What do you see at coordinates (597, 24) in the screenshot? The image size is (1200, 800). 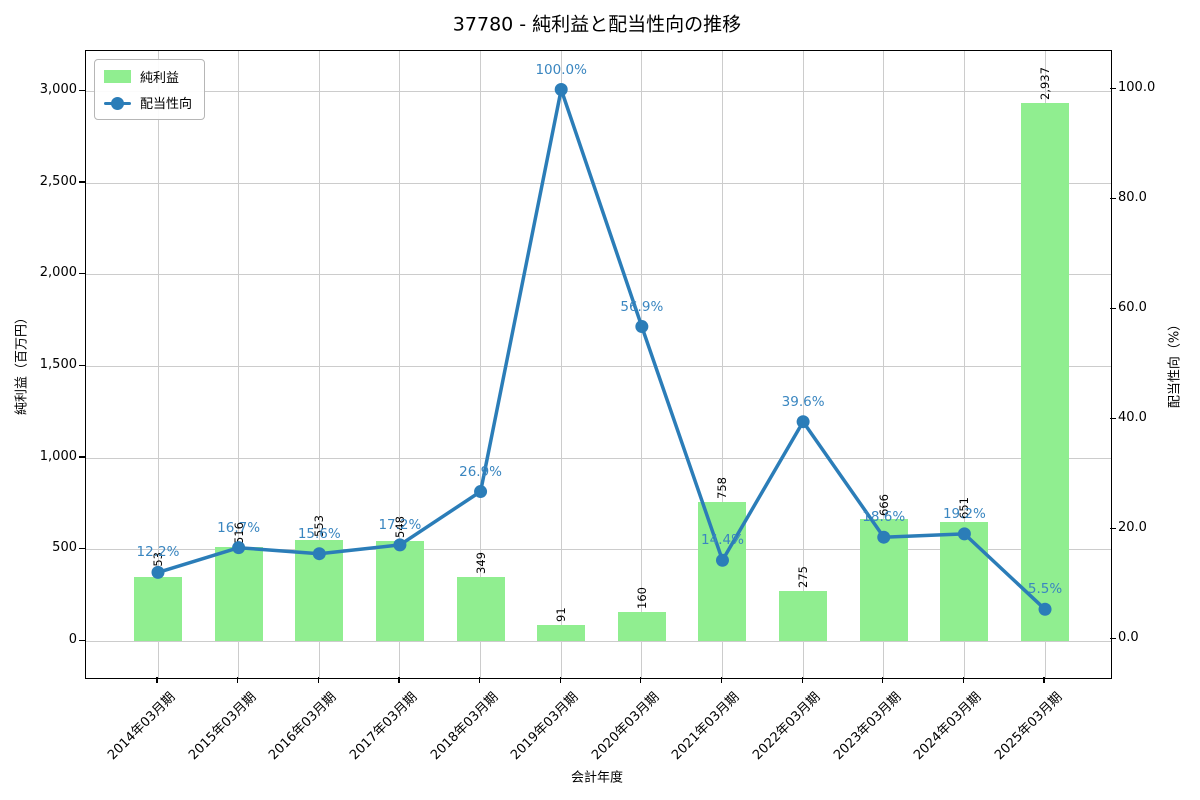 I see `chart-title: 37780 - 純利益と配当性向の推移` at bounding box center [597, 24].